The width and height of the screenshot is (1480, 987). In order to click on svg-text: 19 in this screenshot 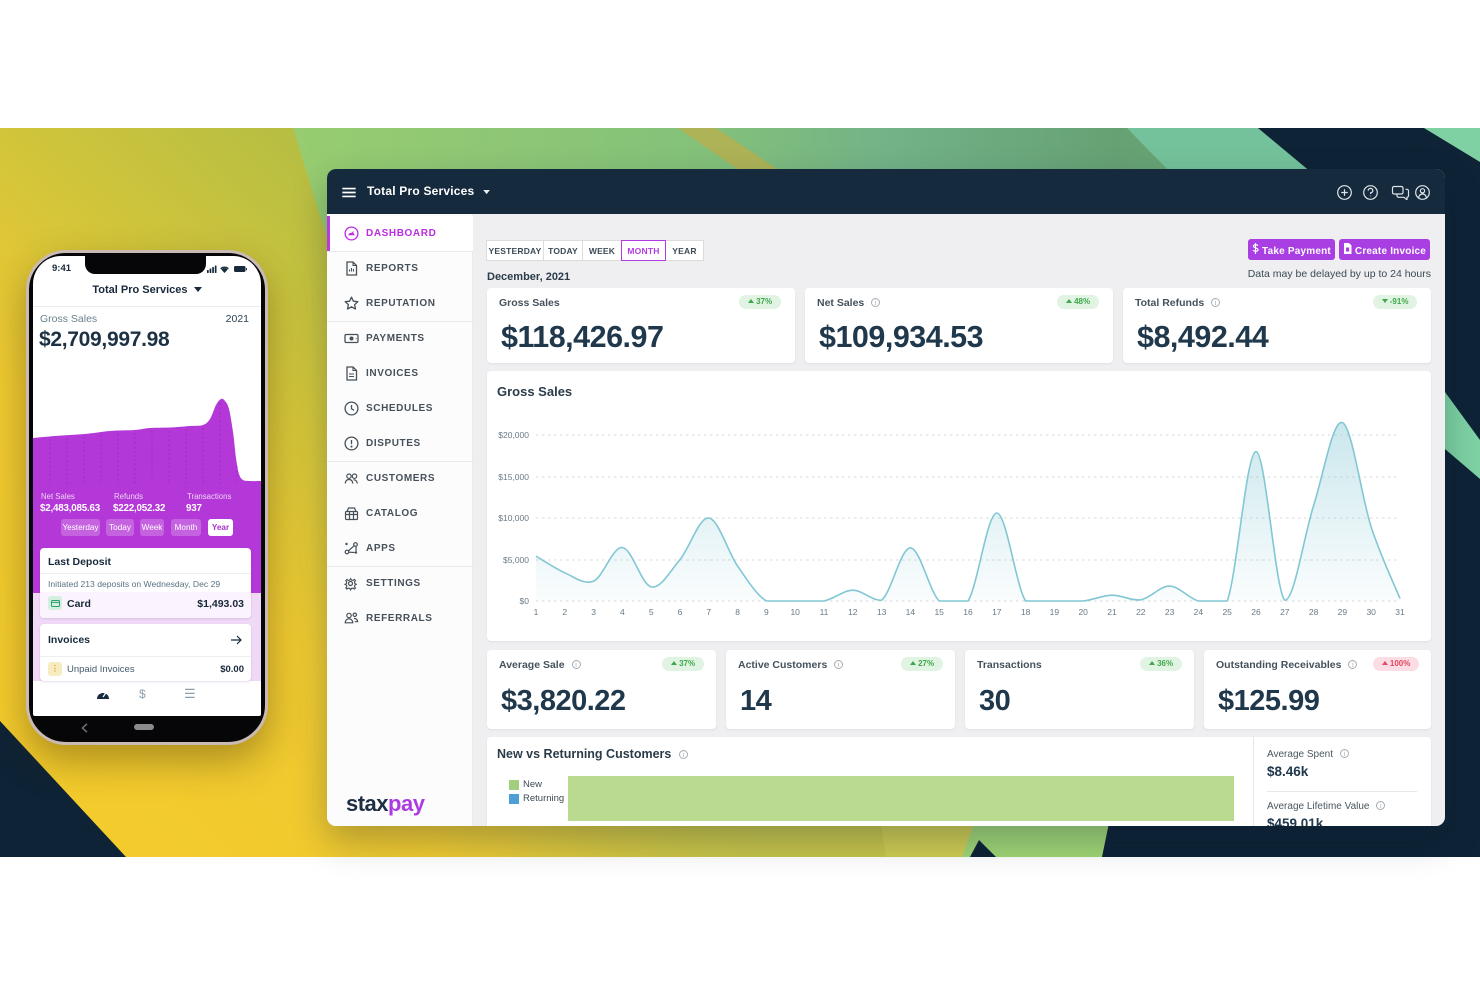, I will do `click(1055, 612)`.